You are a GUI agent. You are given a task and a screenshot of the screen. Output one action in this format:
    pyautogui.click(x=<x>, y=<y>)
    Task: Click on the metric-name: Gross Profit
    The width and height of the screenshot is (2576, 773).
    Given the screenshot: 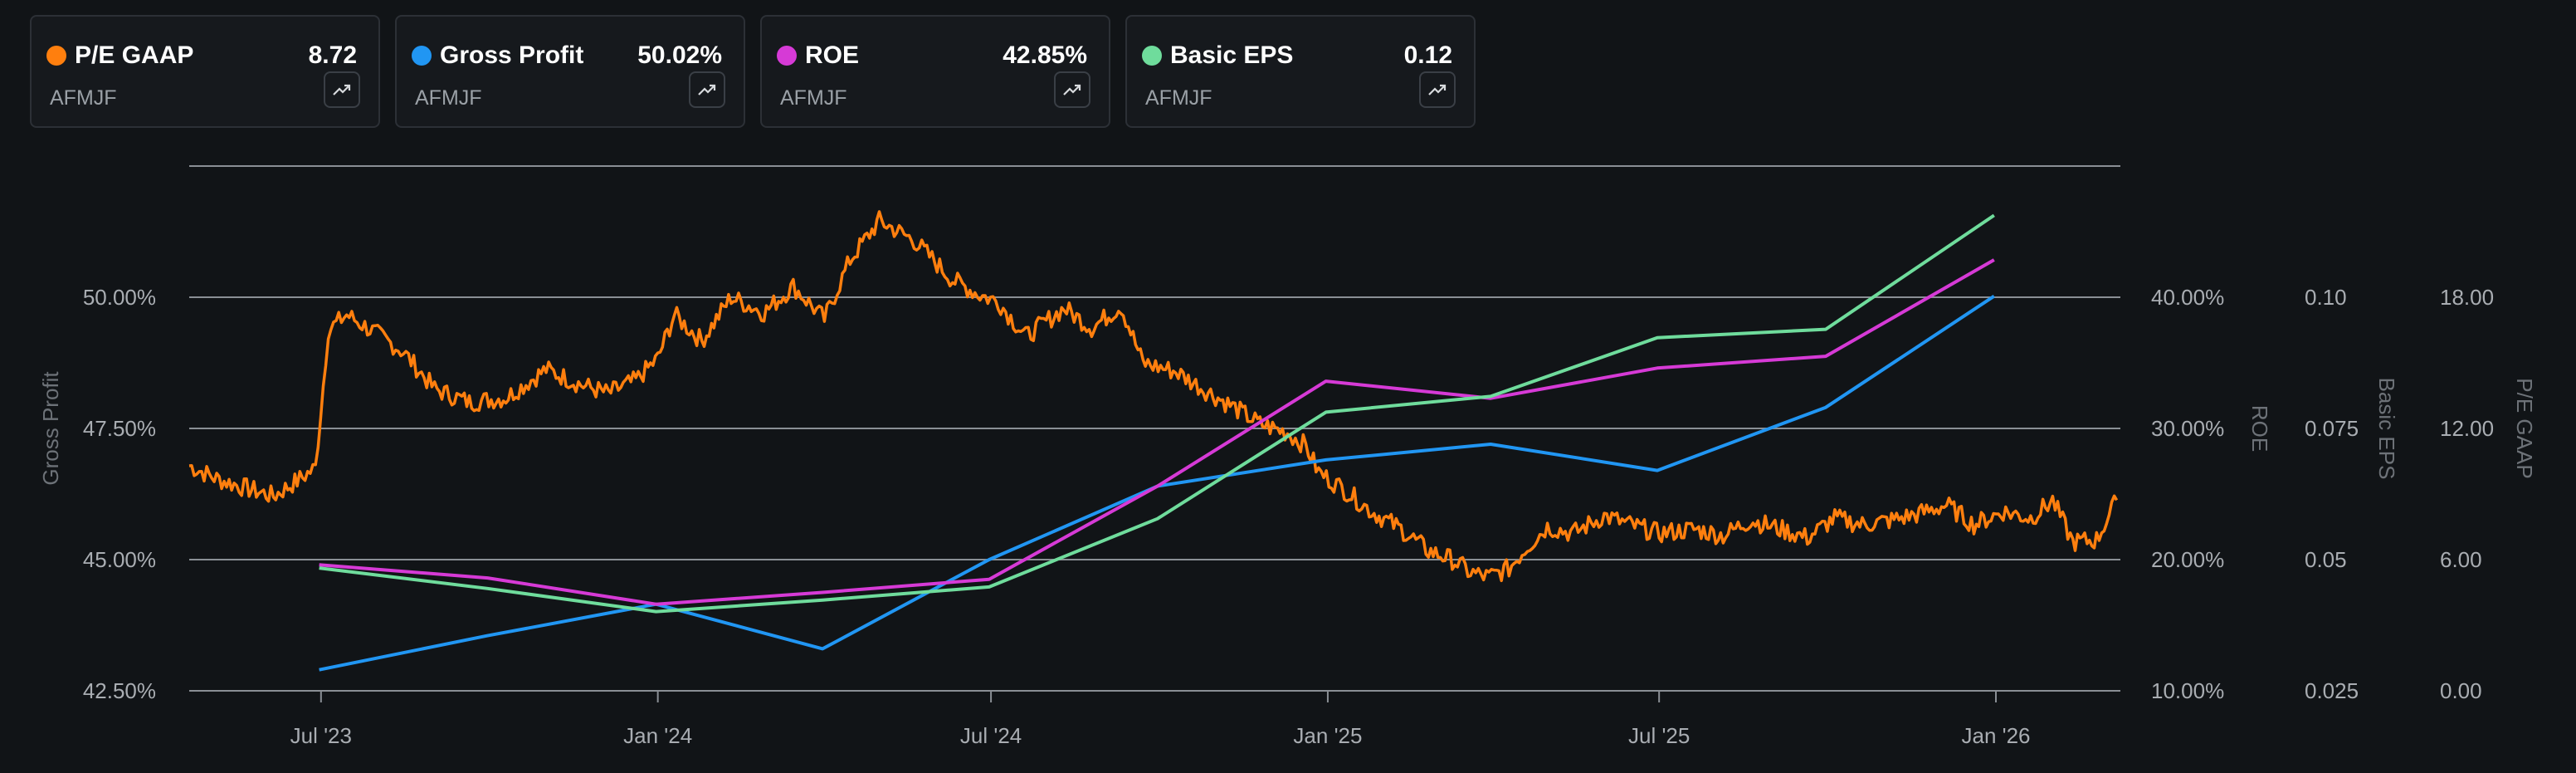 What is the action you would take?
    pyautogui.click(x=512, y=55)
    